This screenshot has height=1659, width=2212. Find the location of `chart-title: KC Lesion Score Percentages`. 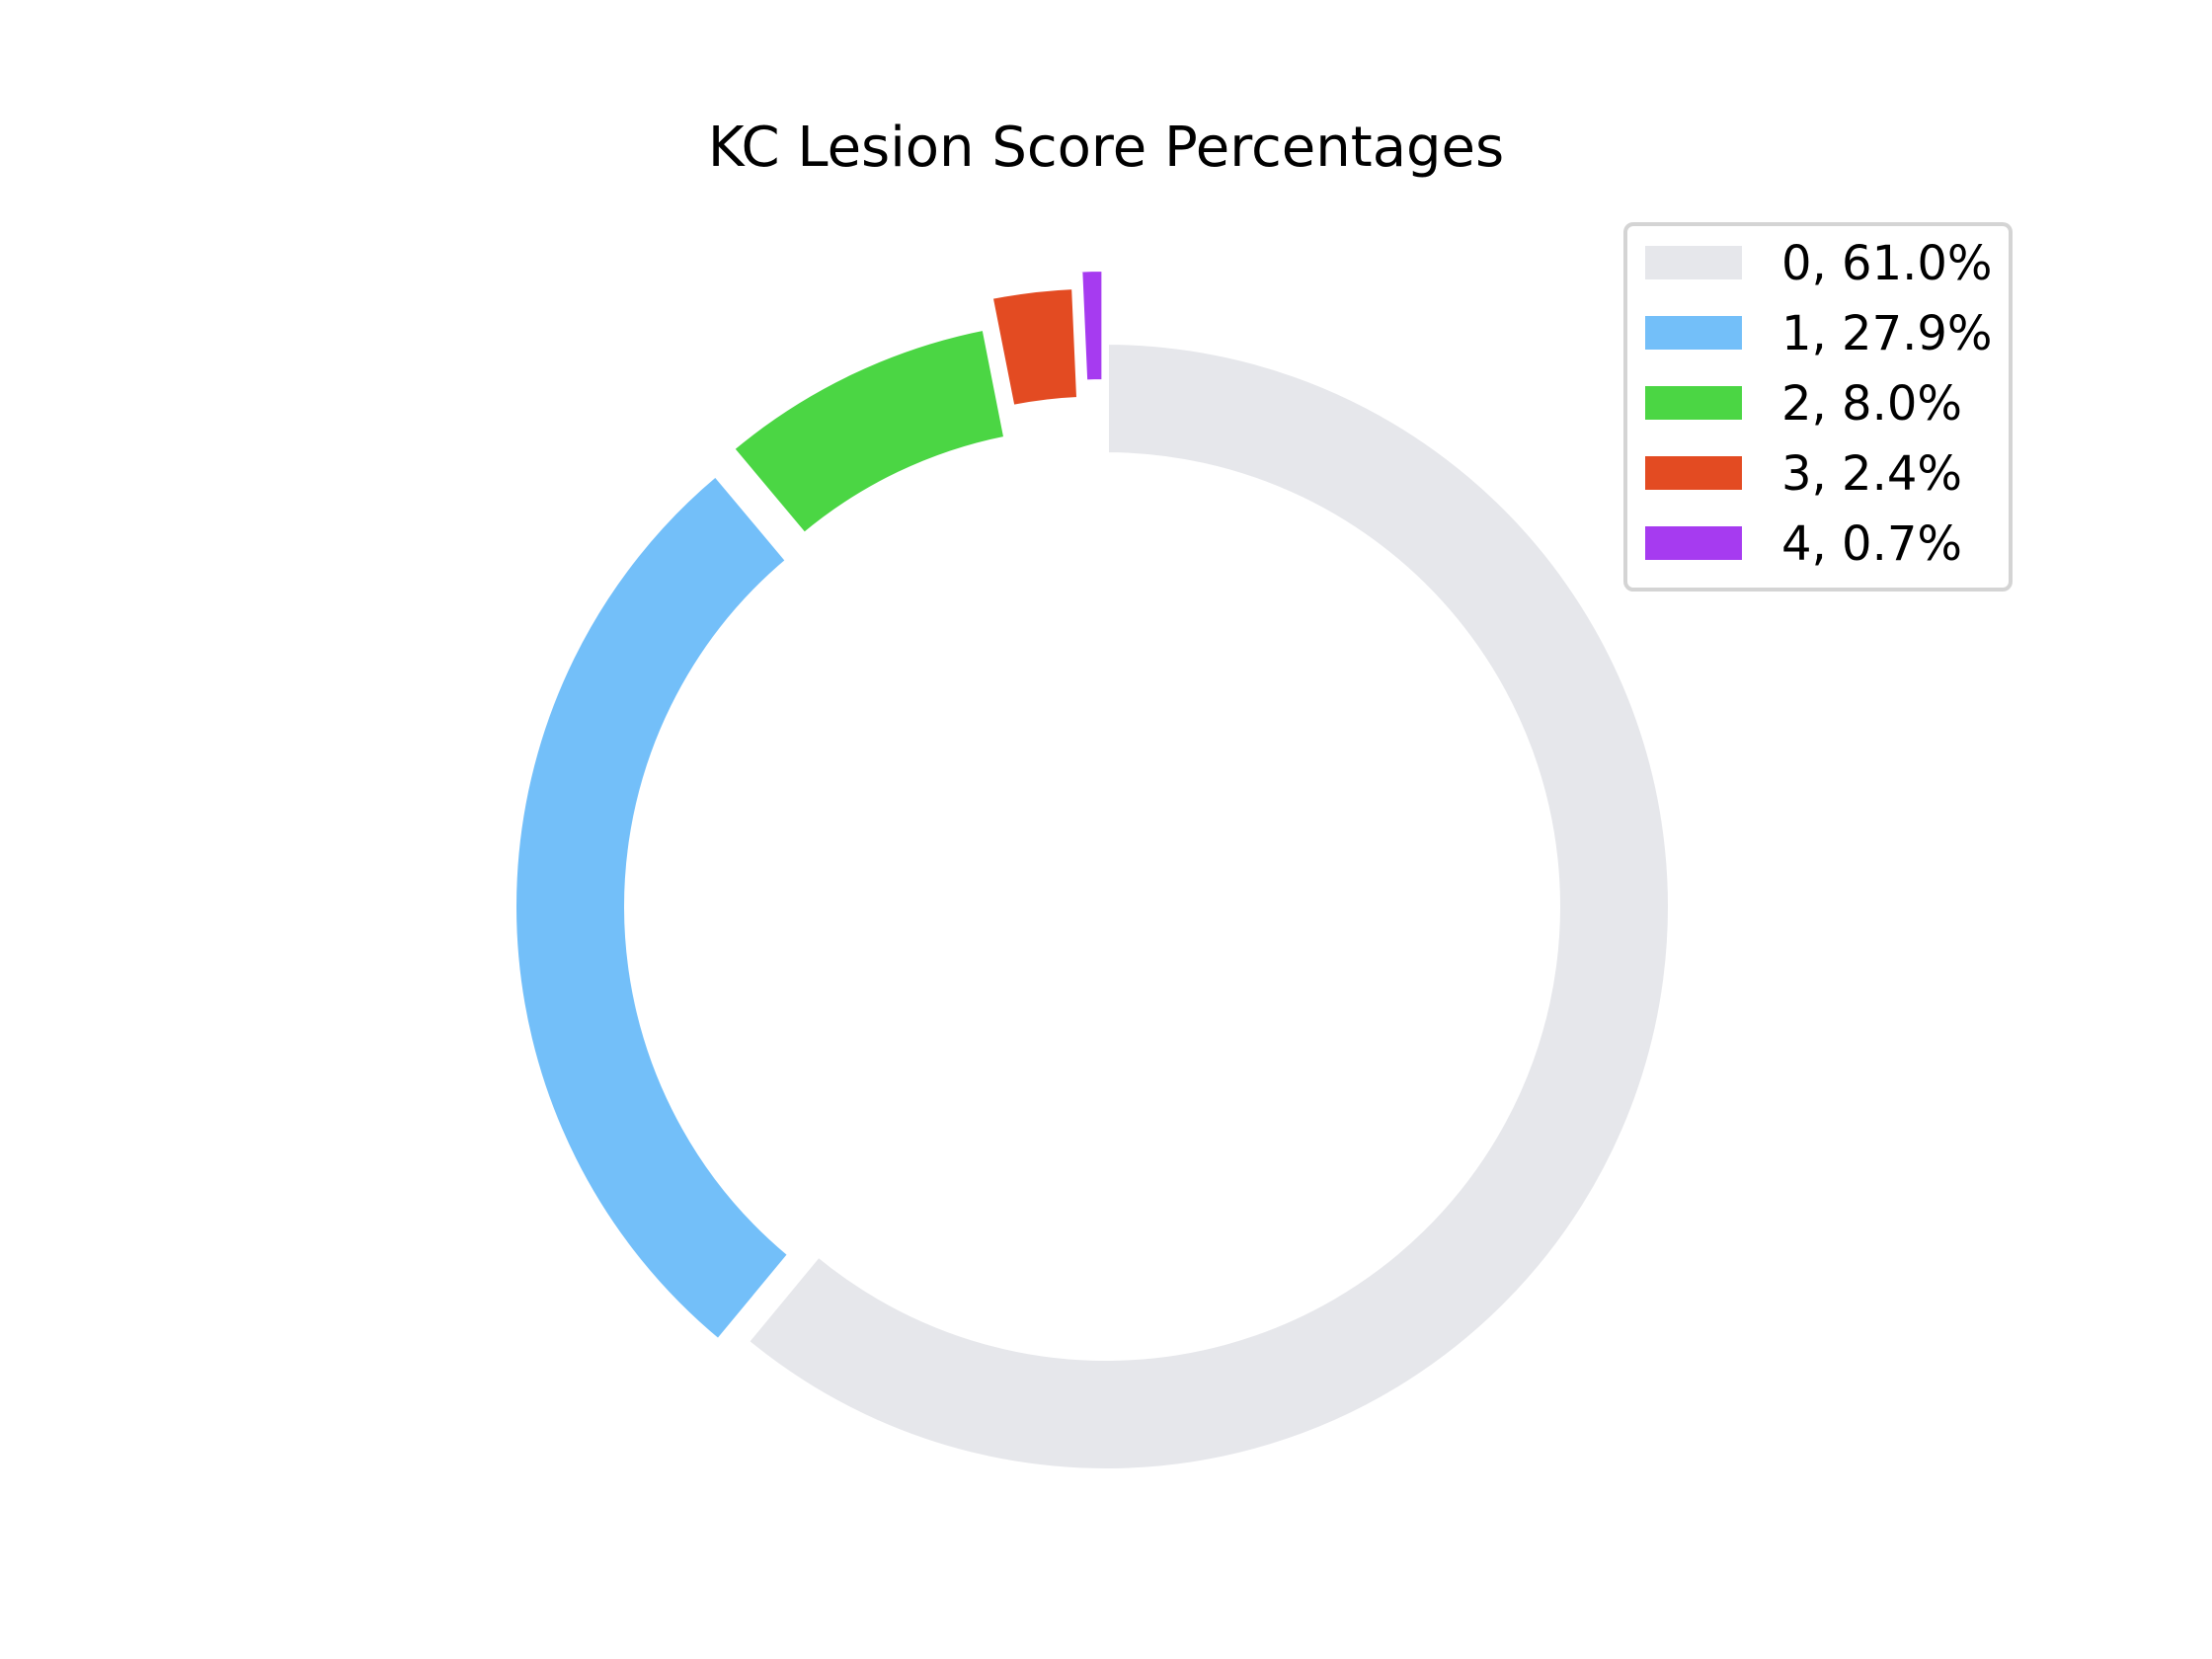

chart-title: KC Lesion Score Percentages is located at coordinates (1106, 148).